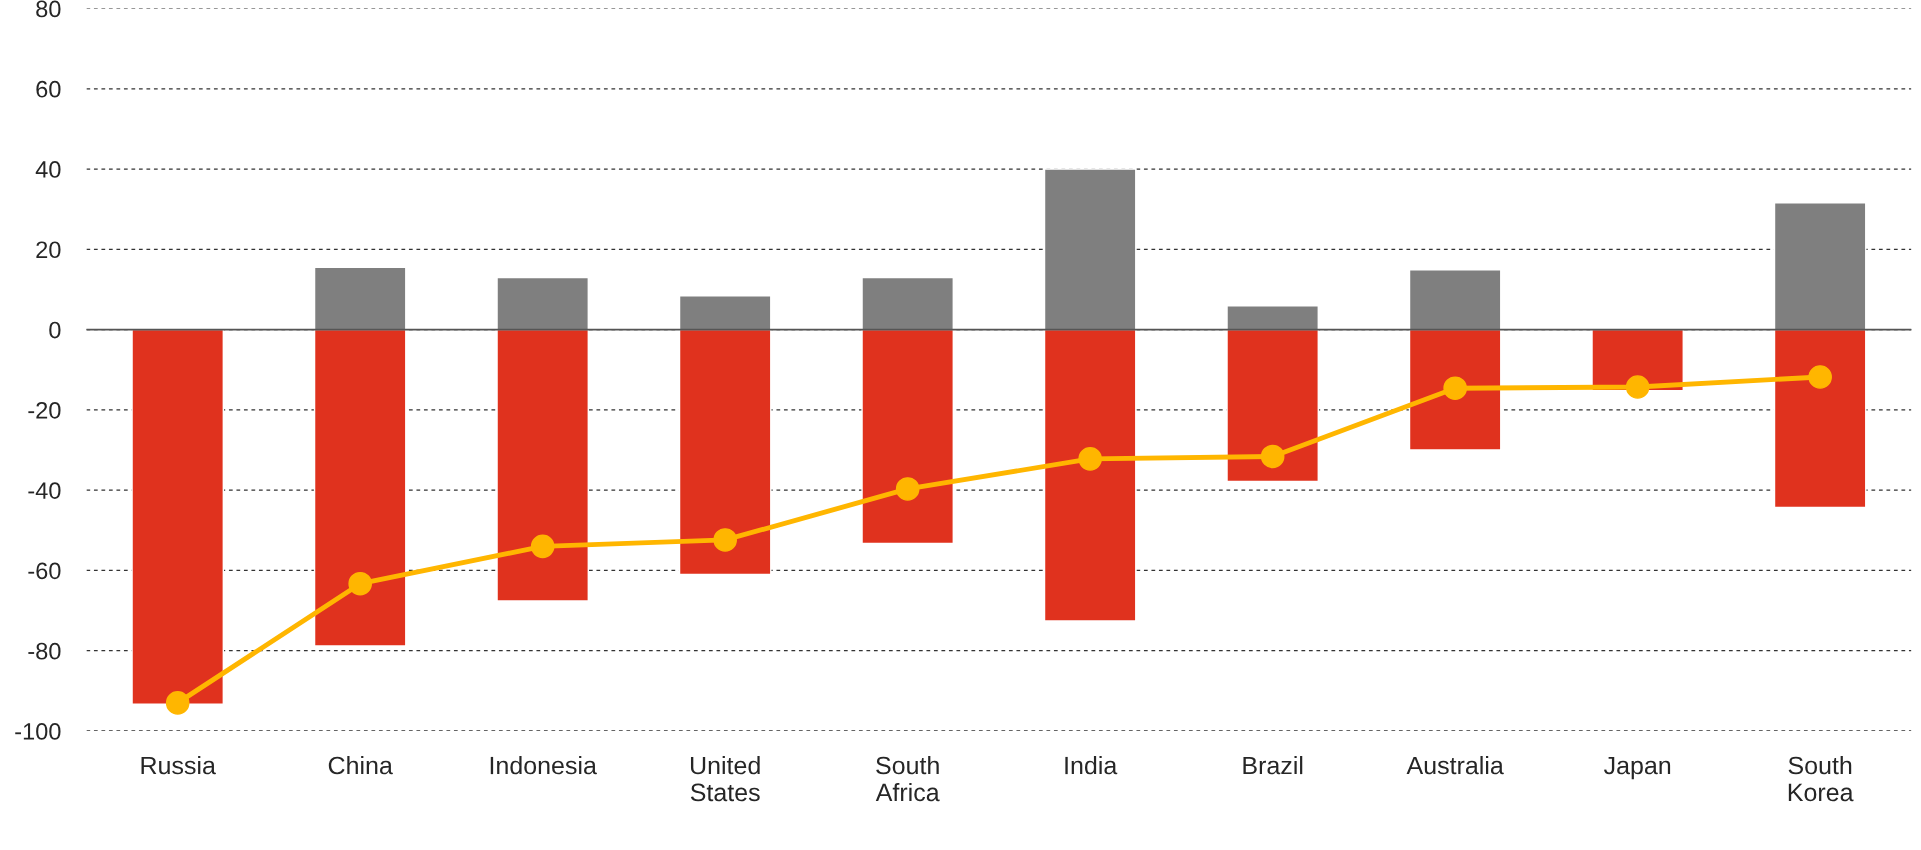 The image size is (1921, 850). Describe the element at coordinates (48, 9) in the screenshot. I see `y-tick-label: 80` at that location.